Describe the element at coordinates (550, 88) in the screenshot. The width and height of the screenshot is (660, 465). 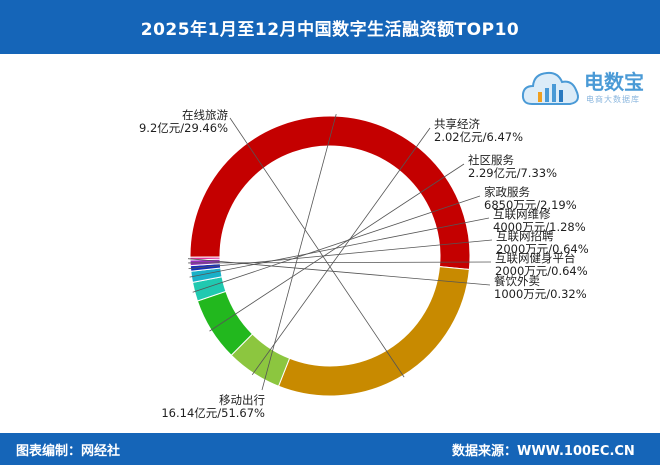
I see `cloud-icon` at that location.